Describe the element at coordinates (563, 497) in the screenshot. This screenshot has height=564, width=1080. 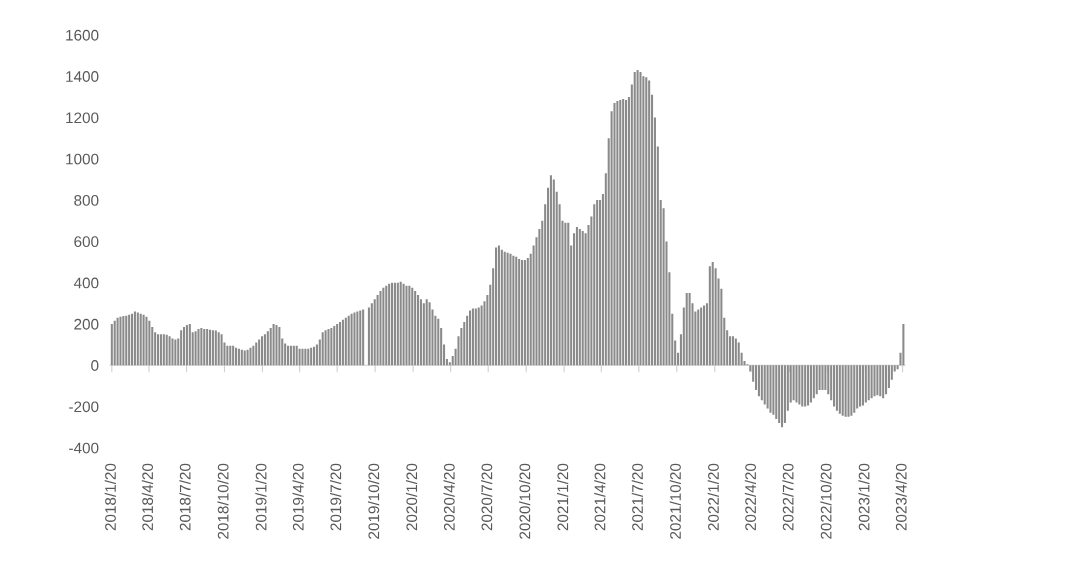
I see `x-tick-label: 2021/1/20` at that location.